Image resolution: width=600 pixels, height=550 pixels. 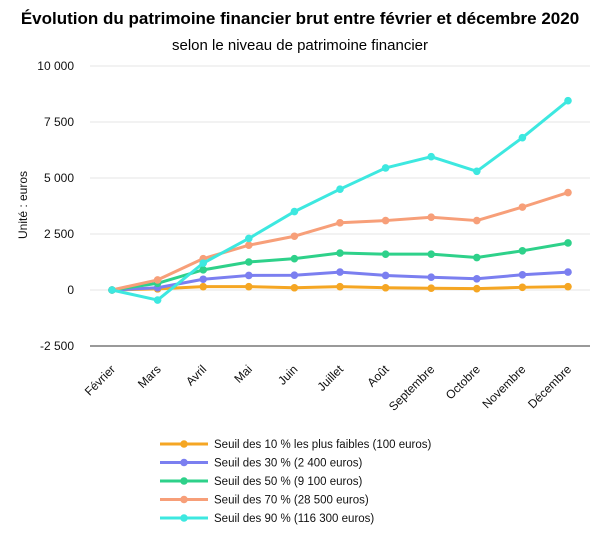 I want to click on x-tick-label: Juillet, so click(x=331, y=378).